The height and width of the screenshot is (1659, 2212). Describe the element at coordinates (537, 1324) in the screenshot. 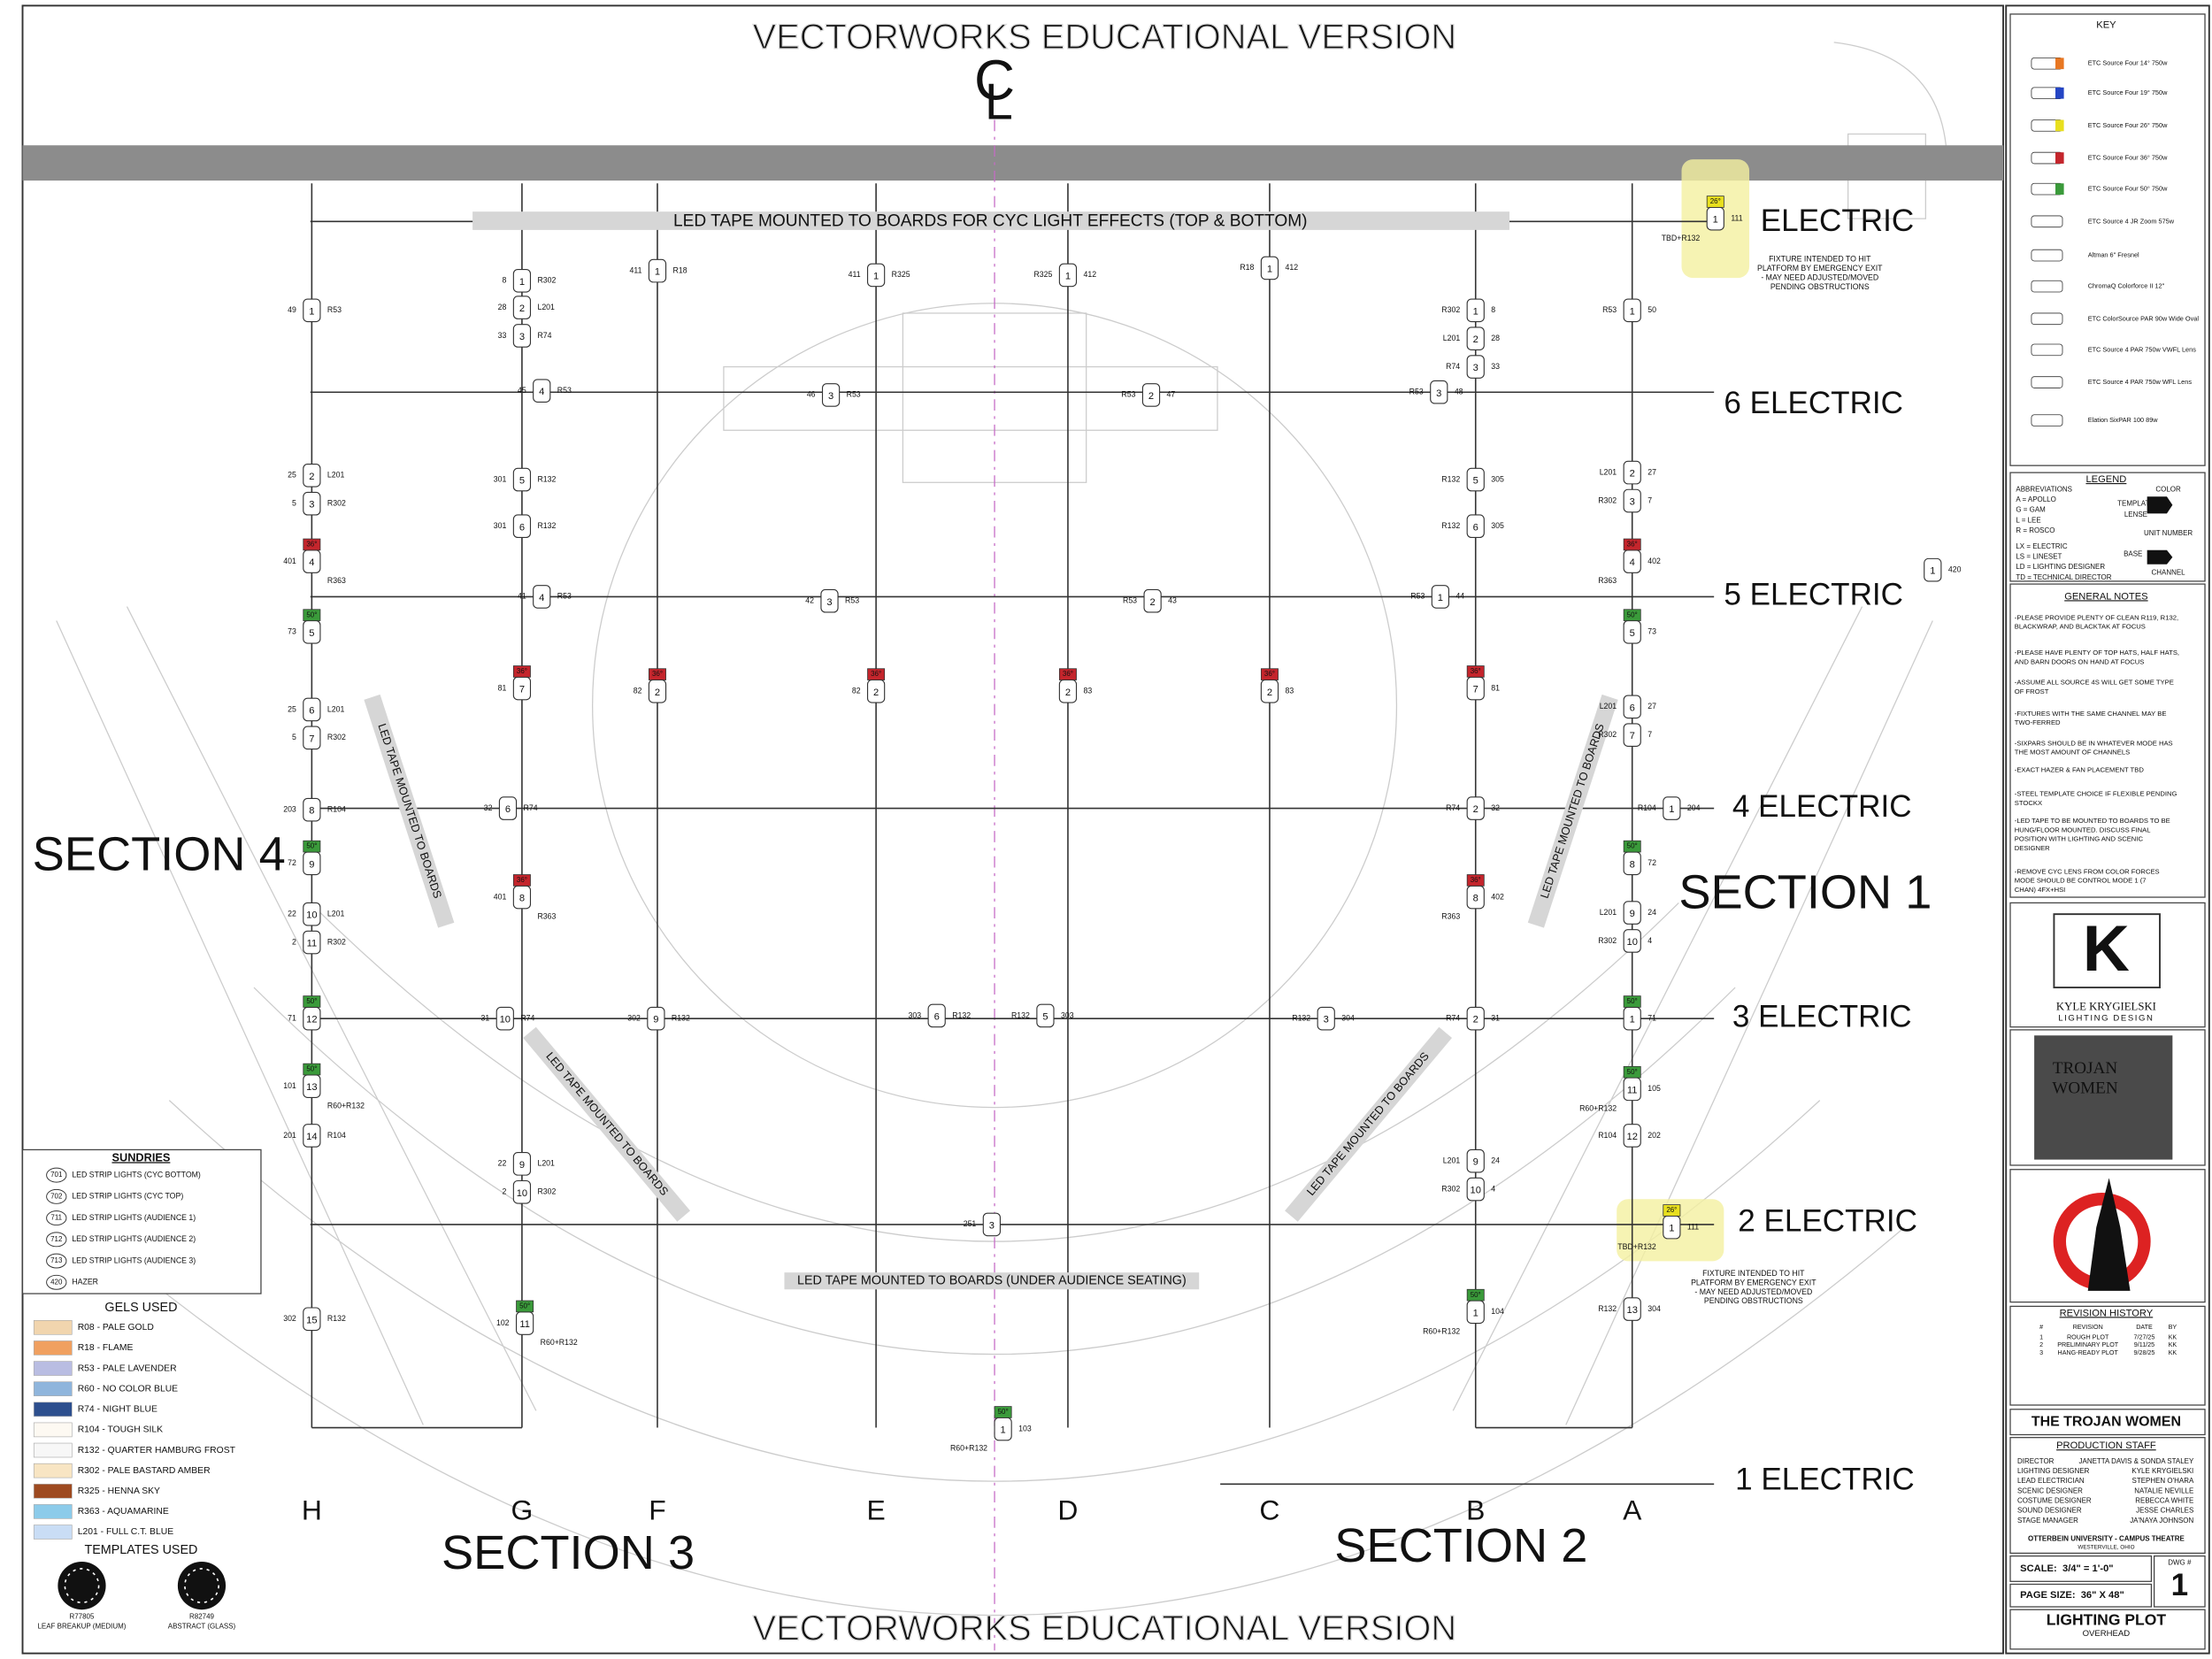

I see `fixture: 50° 11 102 R60+R132` at that location.